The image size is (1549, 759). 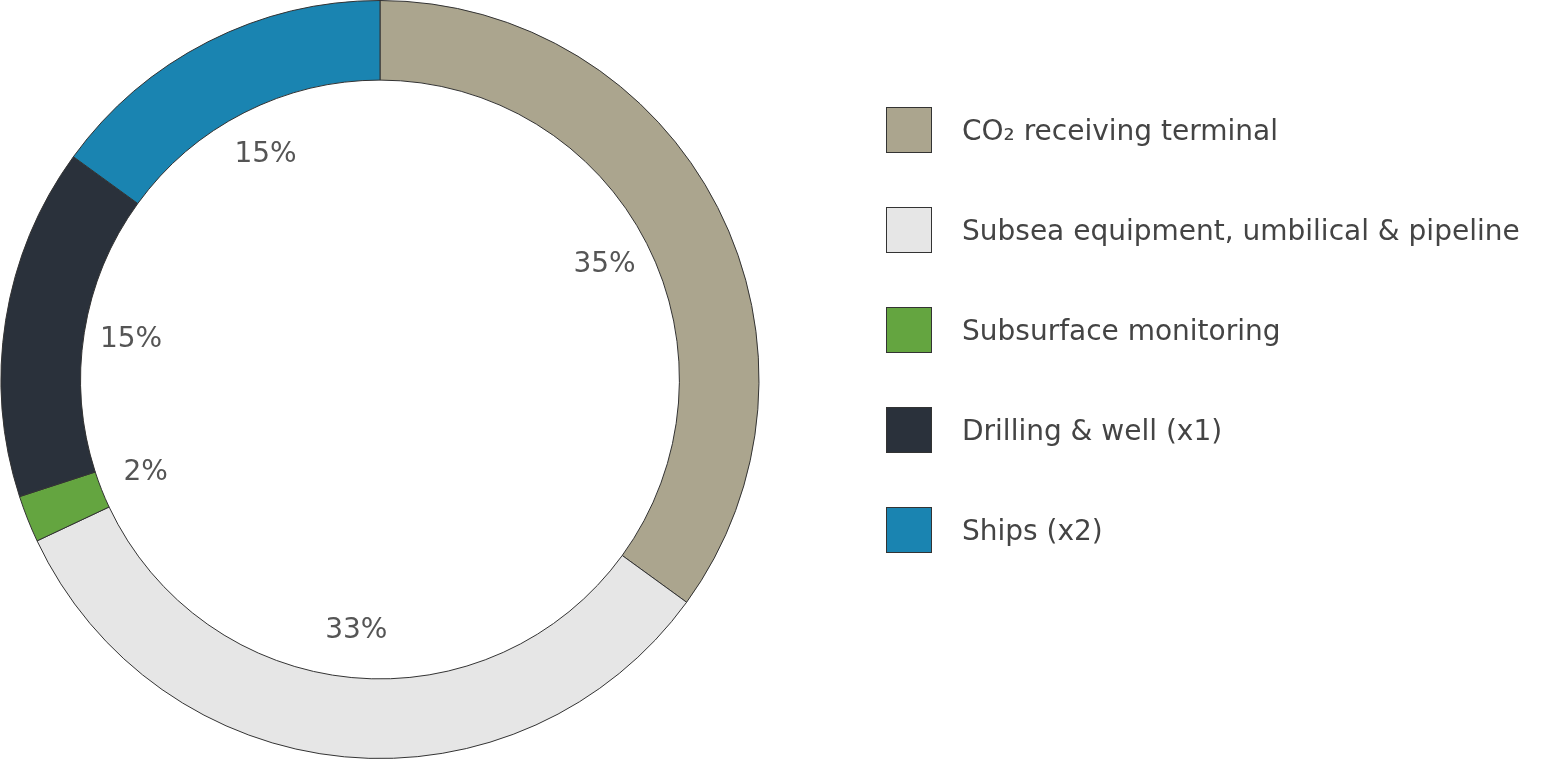 What do you see at coordinates (356, 628) in the screenshot?
I see `data-label: 33%` at bounding box center [356, 628].